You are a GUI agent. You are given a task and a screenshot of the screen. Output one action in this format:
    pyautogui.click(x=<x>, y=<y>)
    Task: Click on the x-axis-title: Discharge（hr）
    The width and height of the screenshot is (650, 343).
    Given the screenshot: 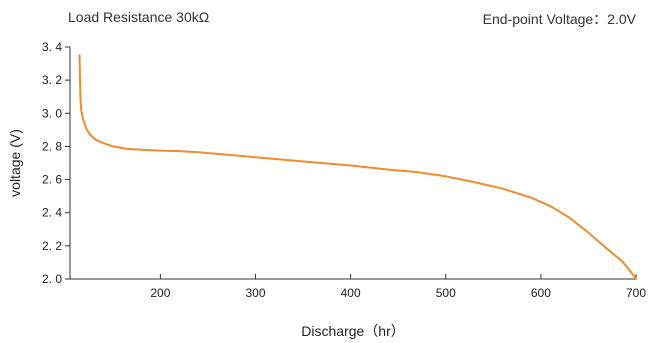 What is the action you would take?
    pyautogui.click(x=352, y=331)
    